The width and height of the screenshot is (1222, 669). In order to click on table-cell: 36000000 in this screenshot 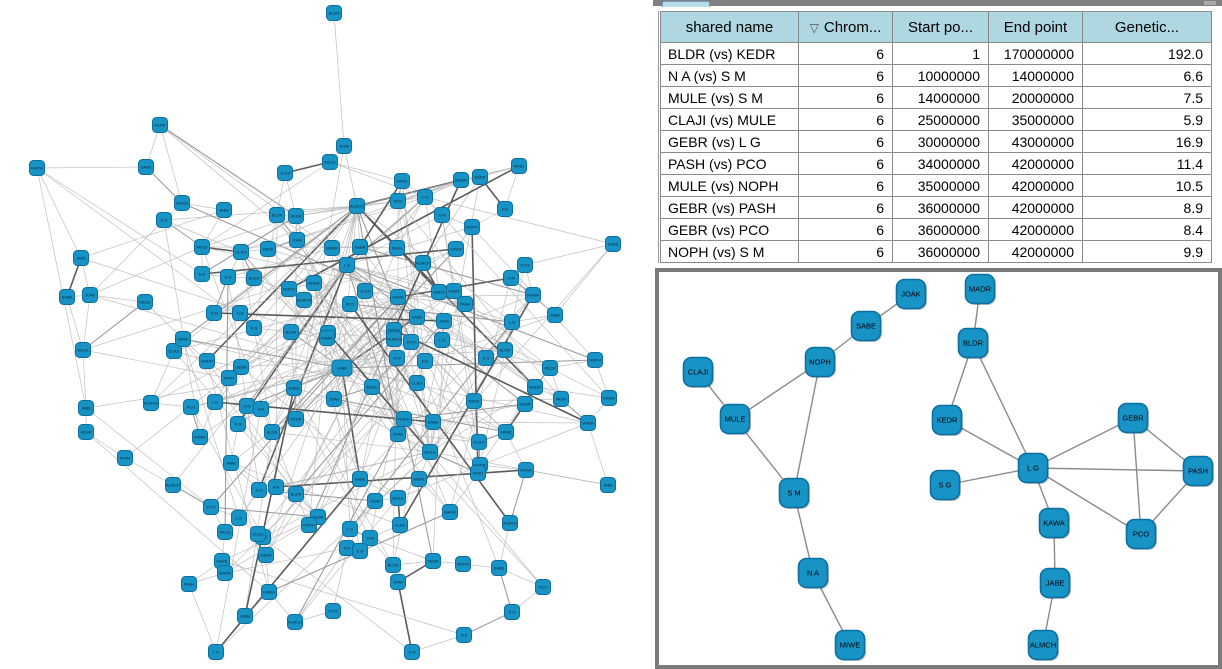, I will do `click(940, 251)`.